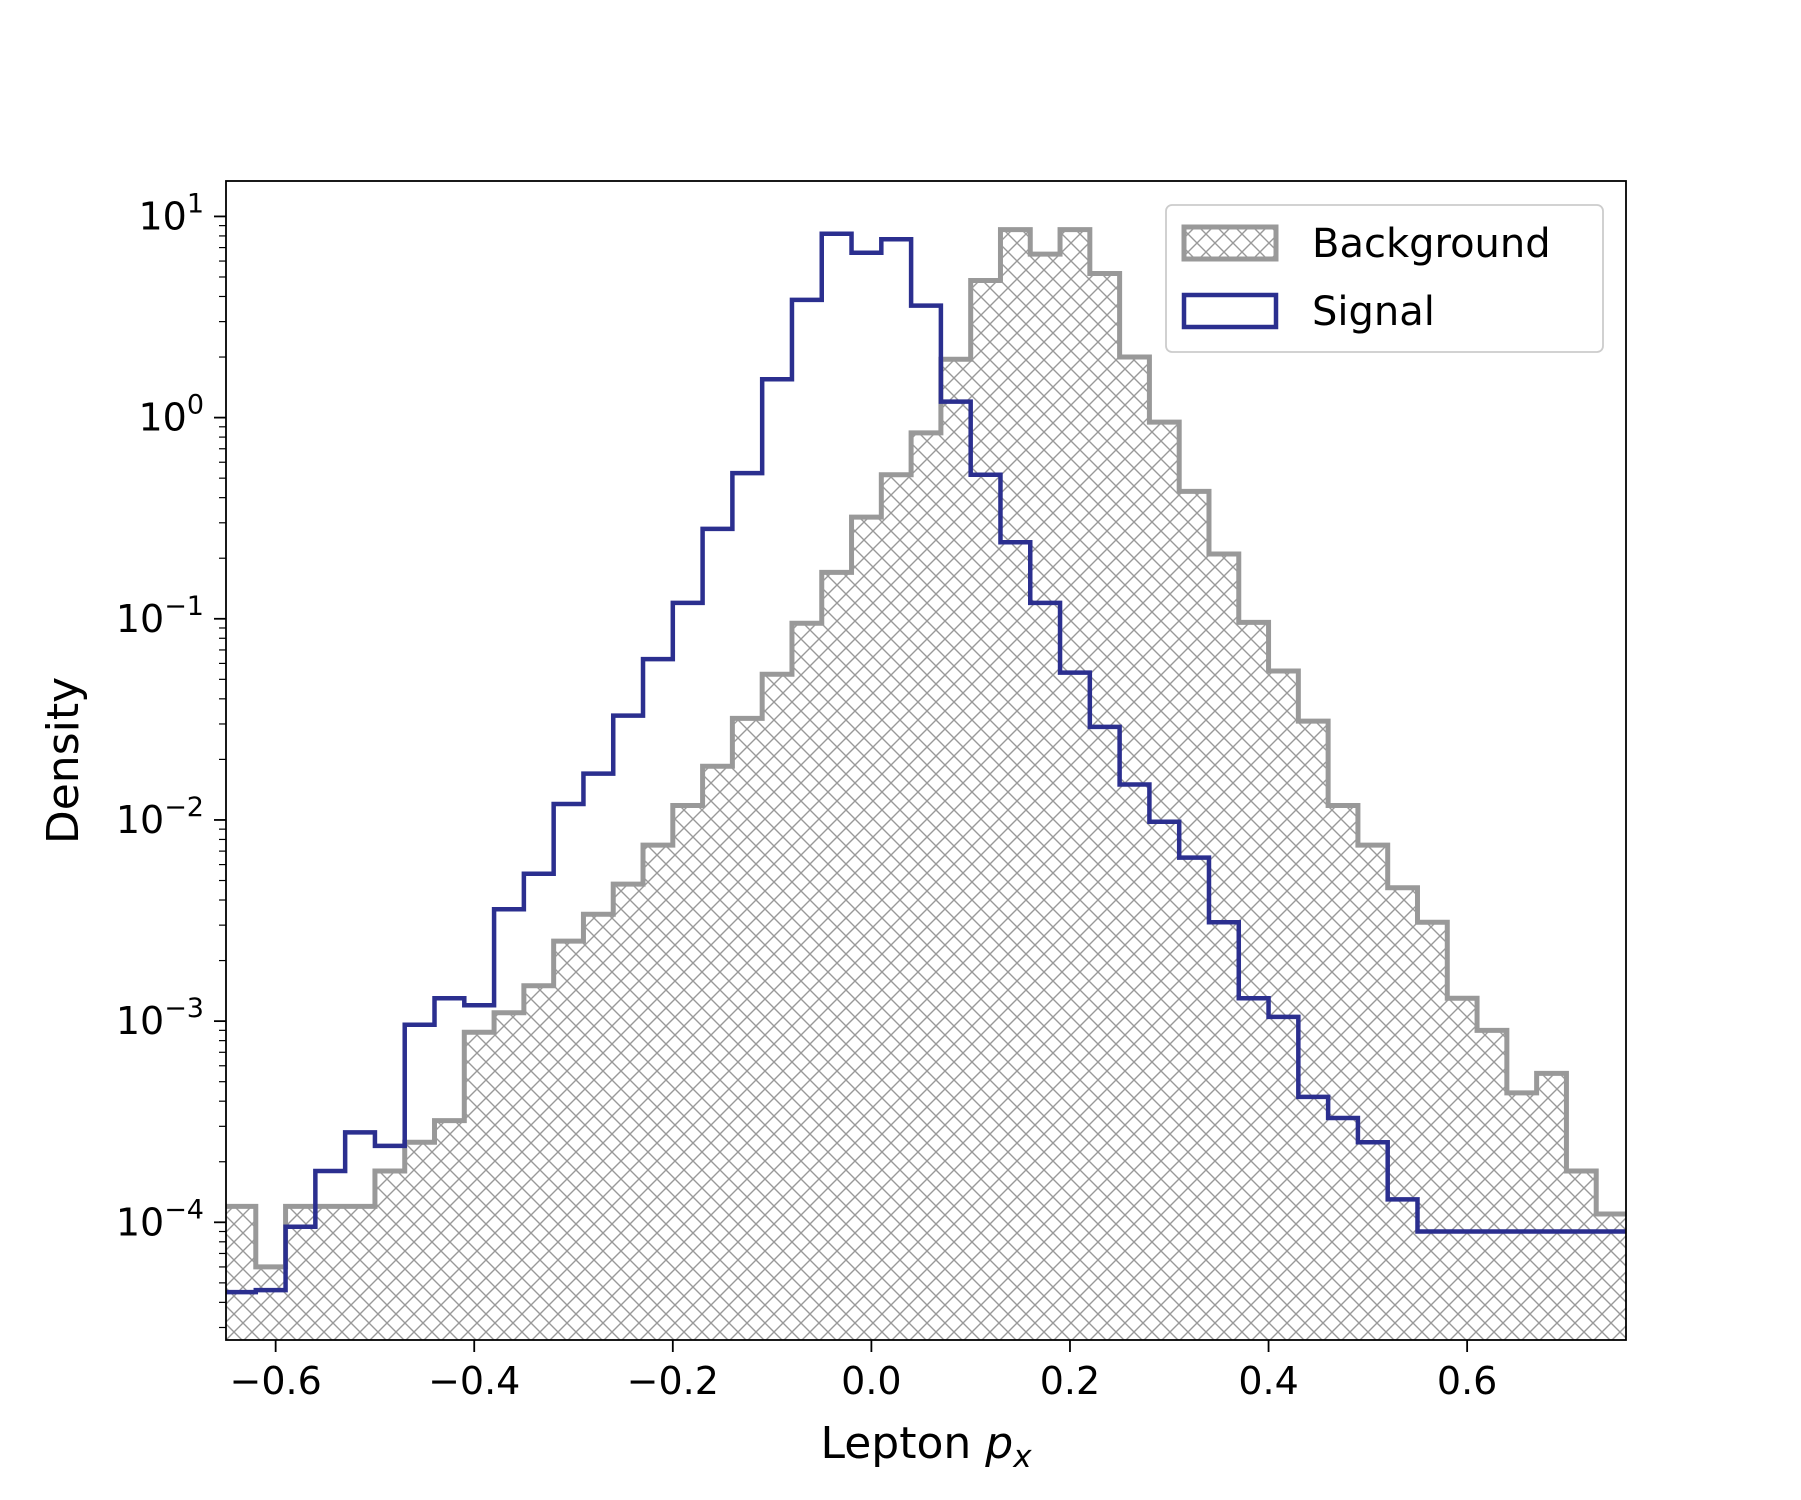 The image size is (1801, 1500). I want to click on legend-swatch-signal, so click(1230, 311).